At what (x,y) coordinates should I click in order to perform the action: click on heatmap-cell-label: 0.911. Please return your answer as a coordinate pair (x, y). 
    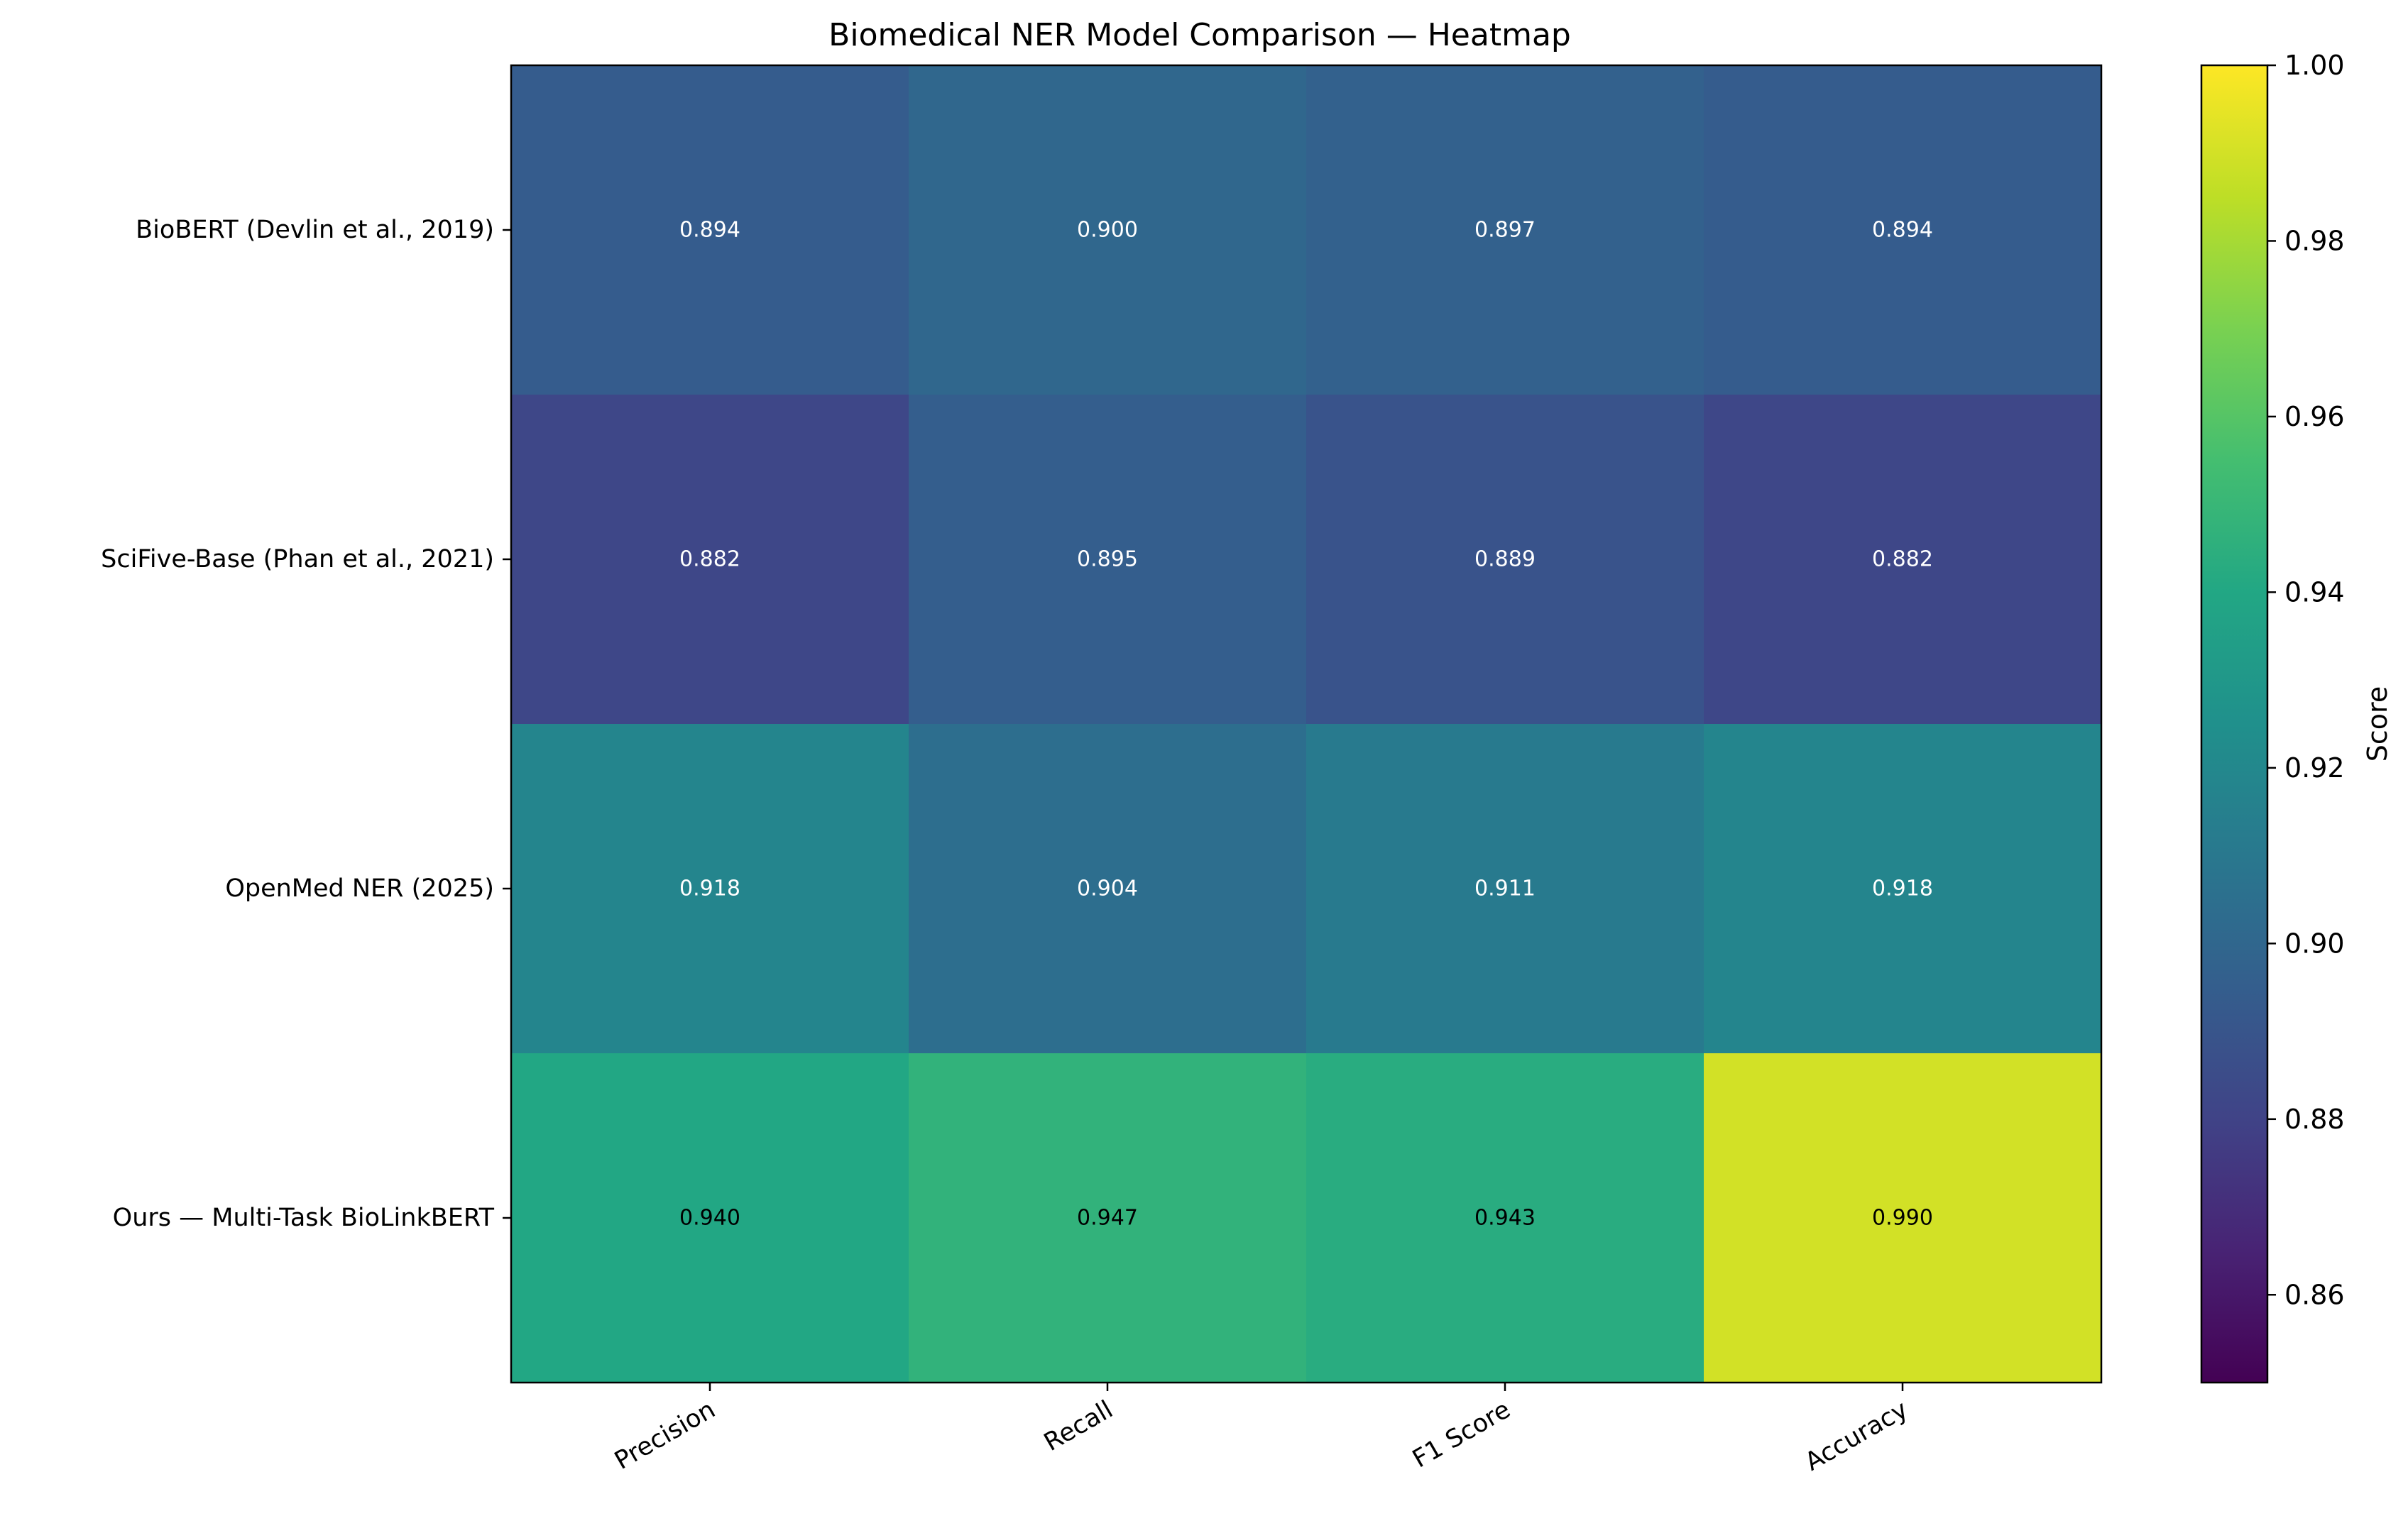
    Looking at the image, I should click on (1505, 889).